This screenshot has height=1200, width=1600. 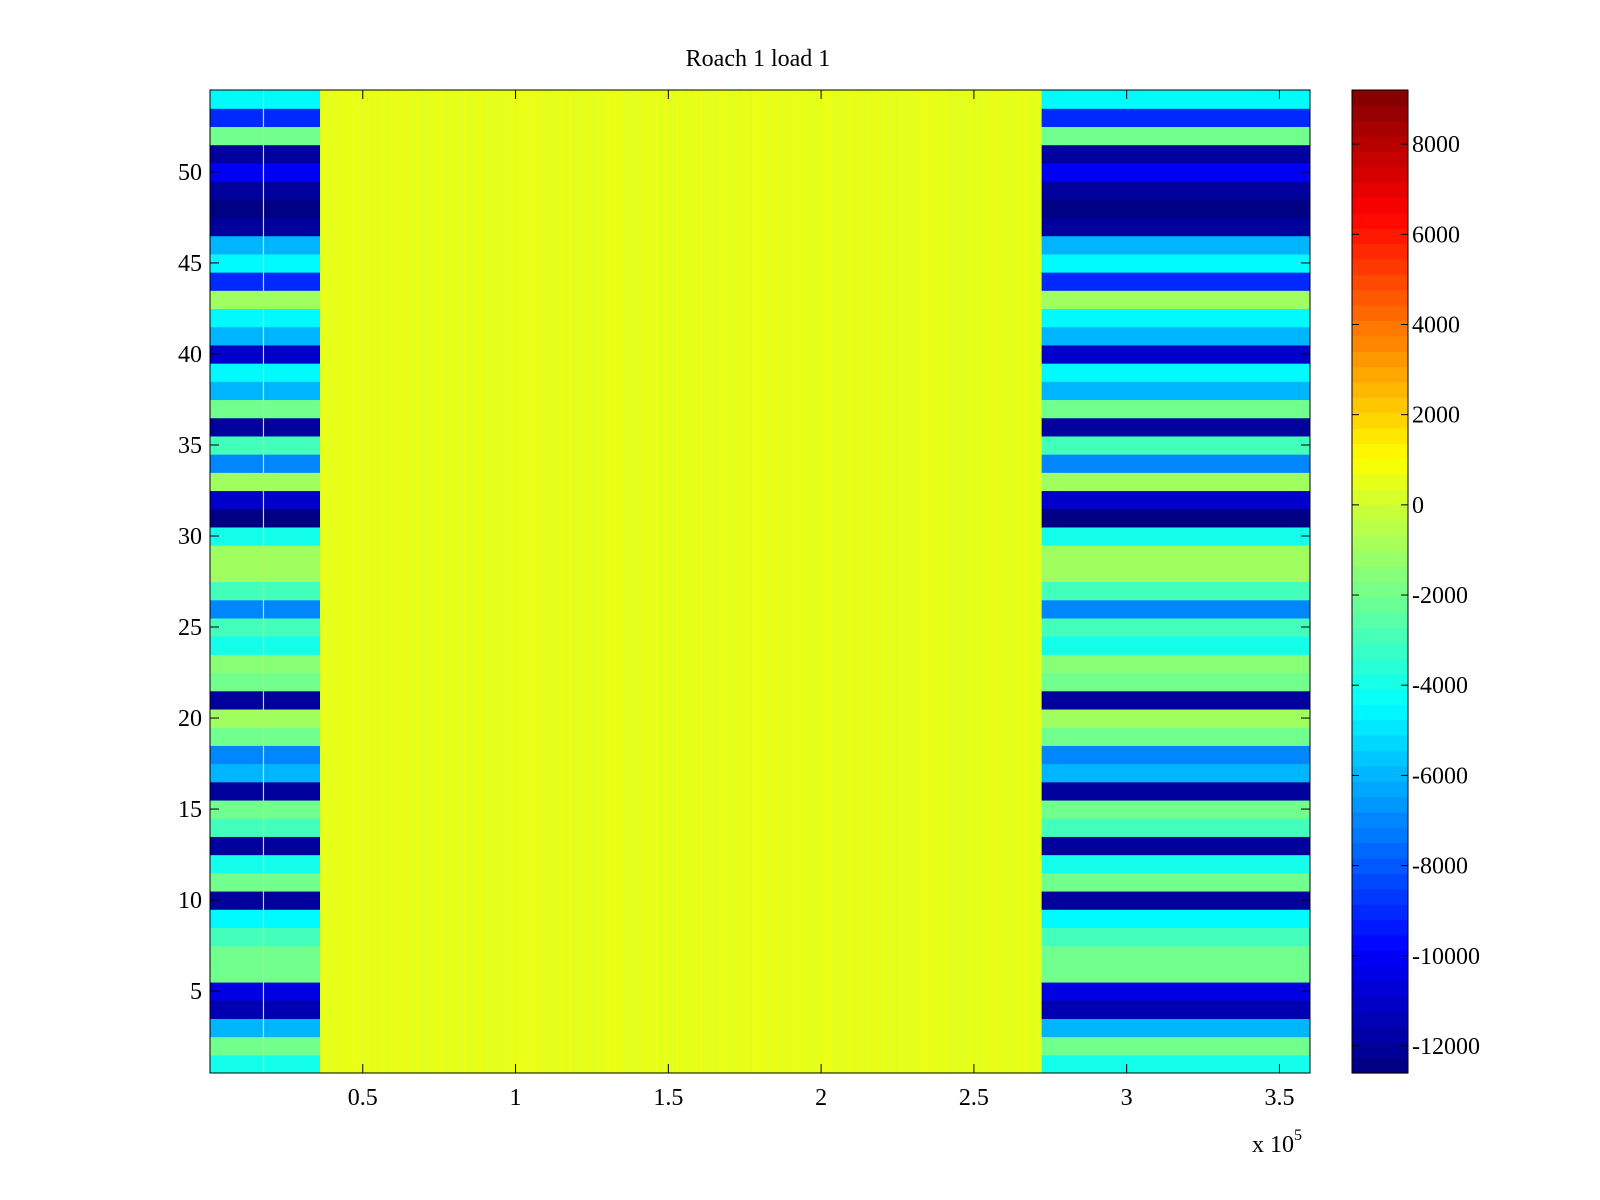 What do you see at coordinates (1380, 581) in the screenshot?
I see `colorbar-frame` at bounding box center [1380, 581].